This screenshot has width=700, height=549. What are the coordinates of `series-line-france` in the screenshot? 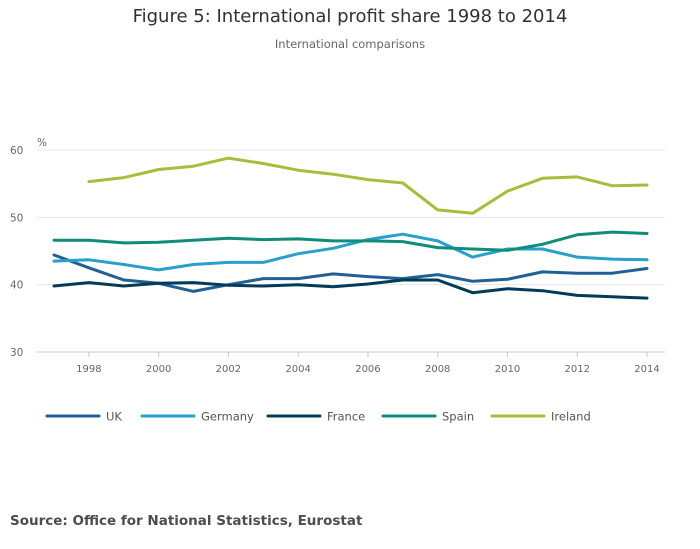 It's located at (350, 289).